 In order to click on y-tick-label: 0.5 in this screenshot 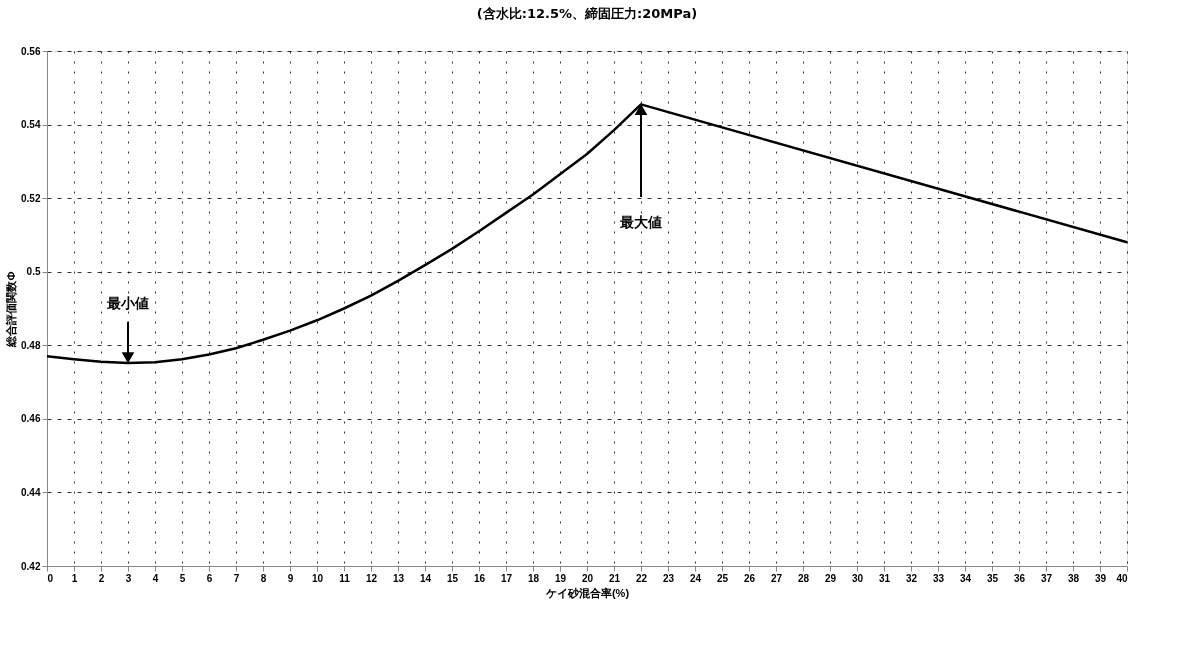, I will do `click(33, 272)`.